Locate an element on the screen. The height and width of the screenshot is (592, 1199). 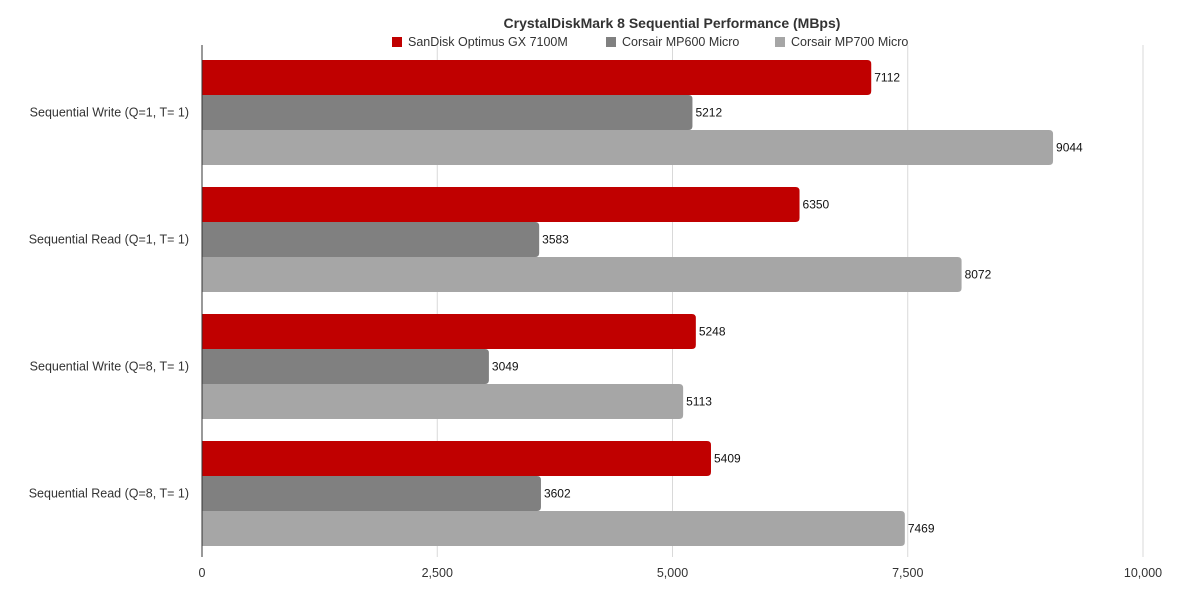
x-tick-label: 0 is located at coordinates (202, 573).